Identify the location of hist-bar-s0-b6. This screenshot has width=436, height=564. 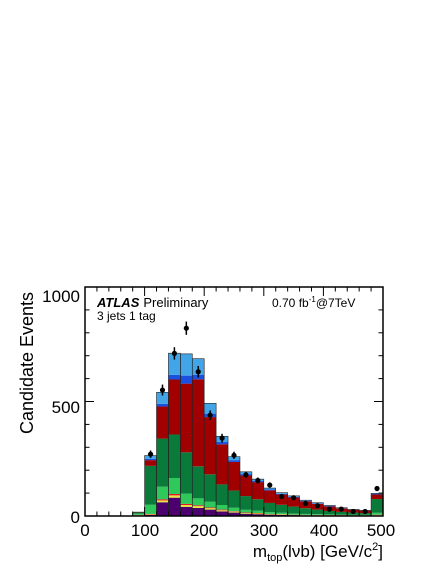
(210, 512).